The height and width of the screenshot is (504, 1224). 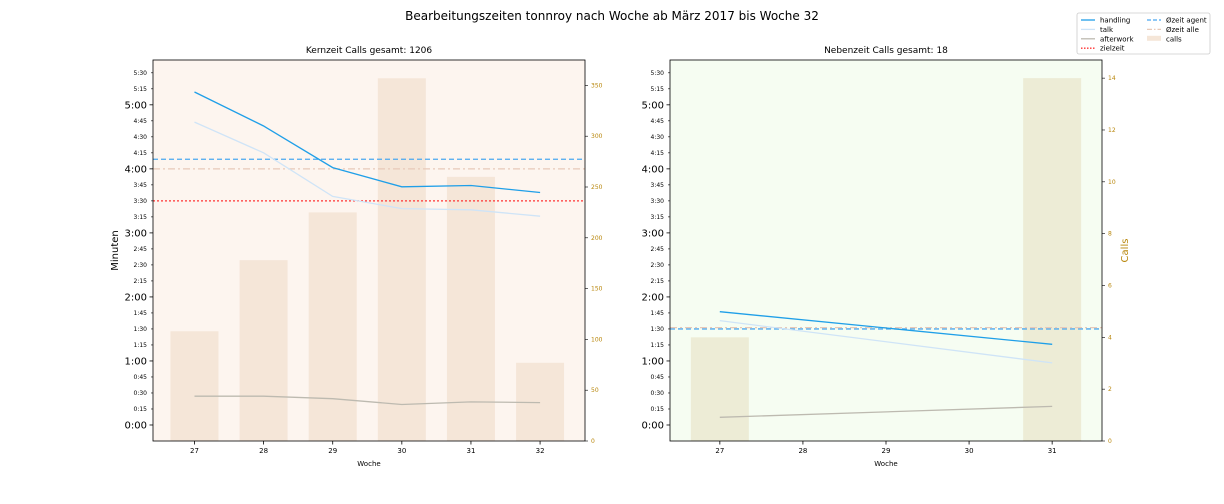 I want to click on ytick-right-label: 250, so click(x=597, y=187).